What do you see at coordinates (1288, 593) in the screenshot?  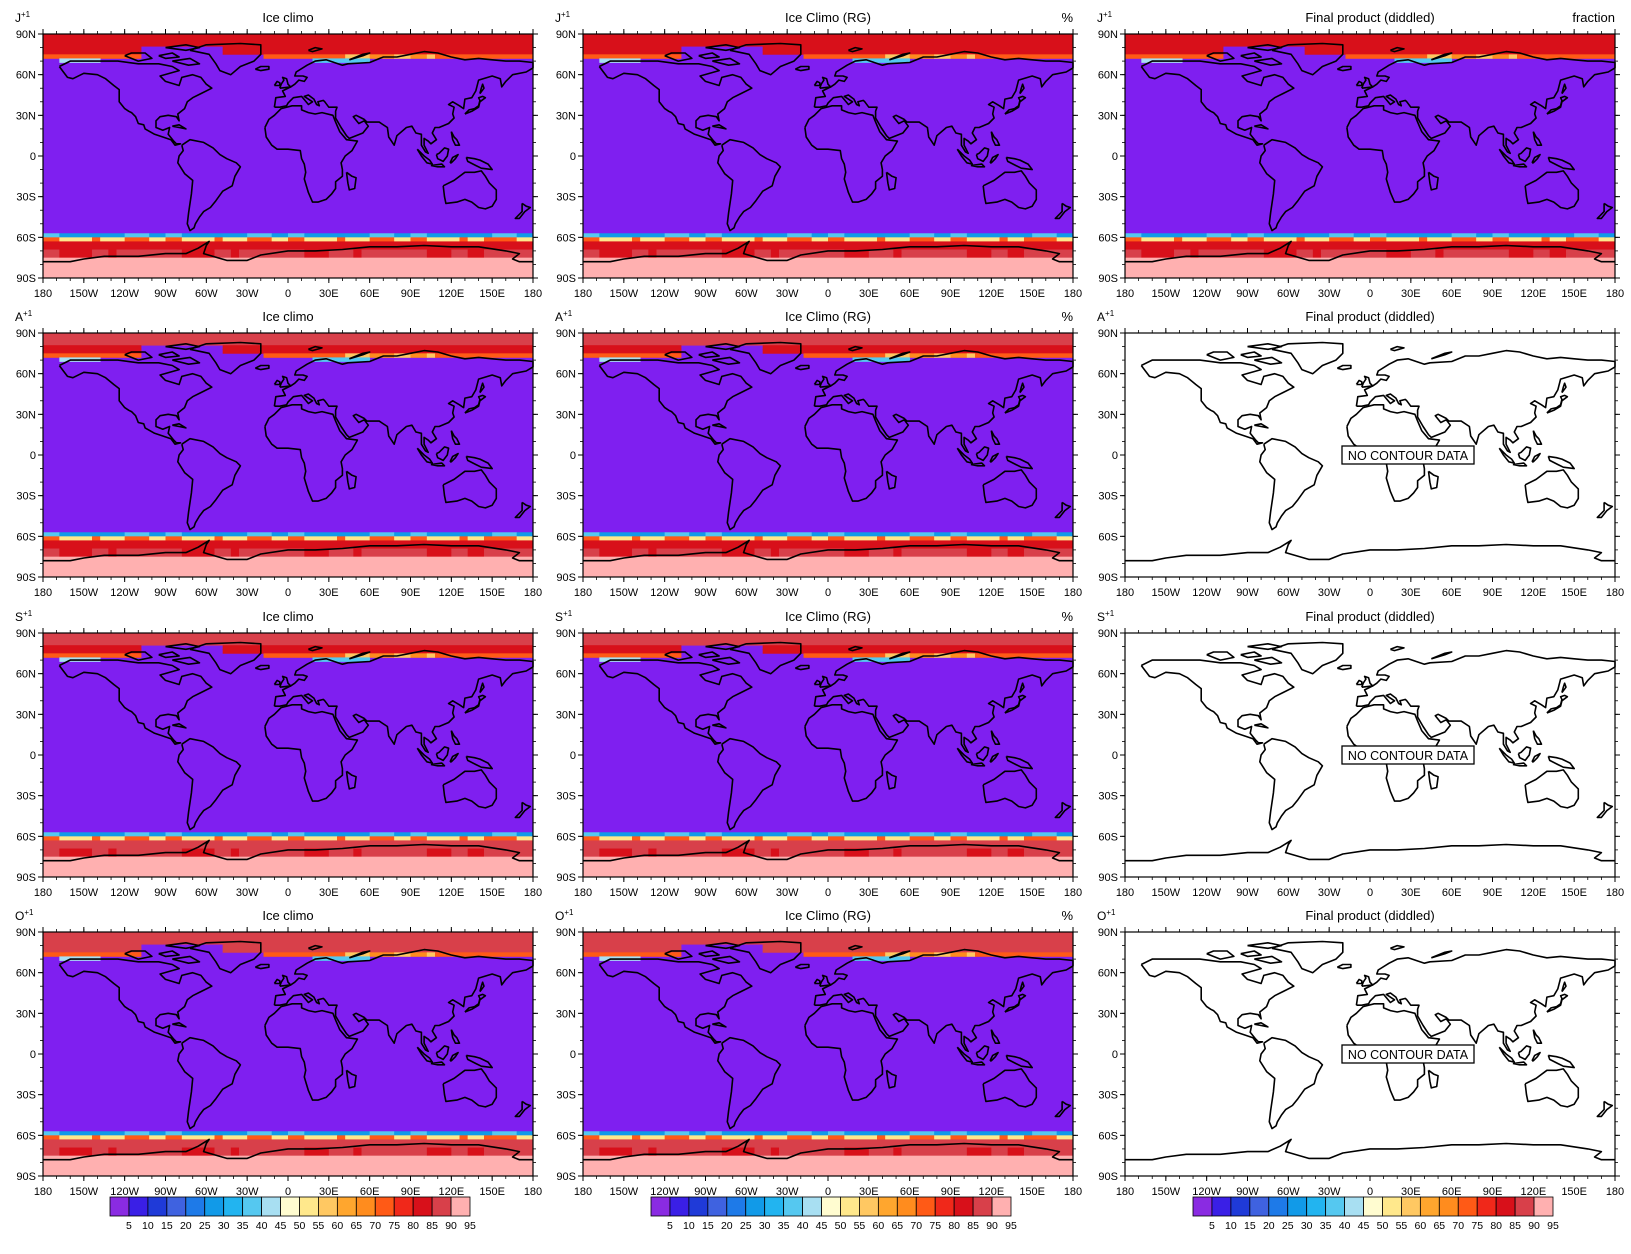 I see `lon-tick-label: 60W` at bounding box center [1288, 593].